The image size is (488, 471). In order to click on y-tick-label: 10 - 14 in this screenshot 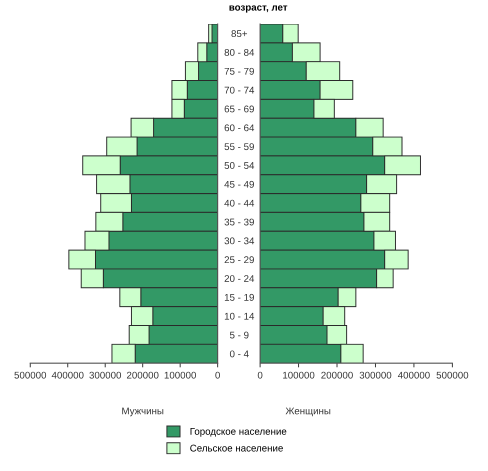, I will do `click(239, 316)`.